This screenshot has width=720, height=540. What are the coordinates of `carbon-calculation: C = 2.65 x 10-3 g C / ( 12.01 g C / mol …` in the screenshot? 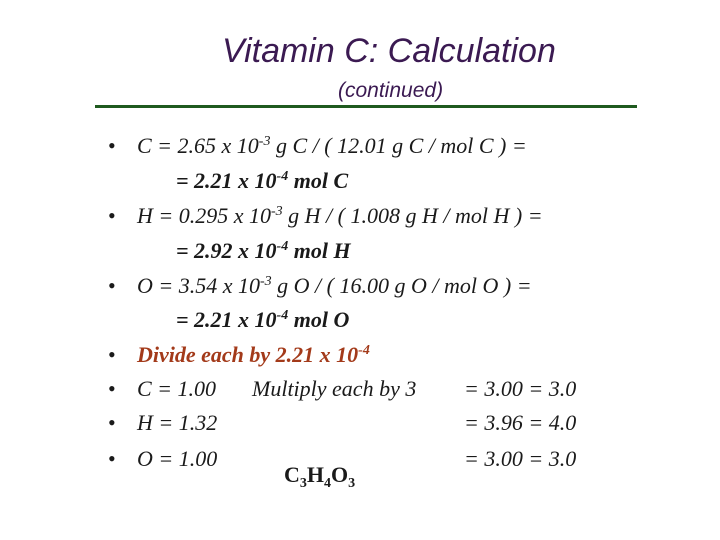 It's located at (332, 145).